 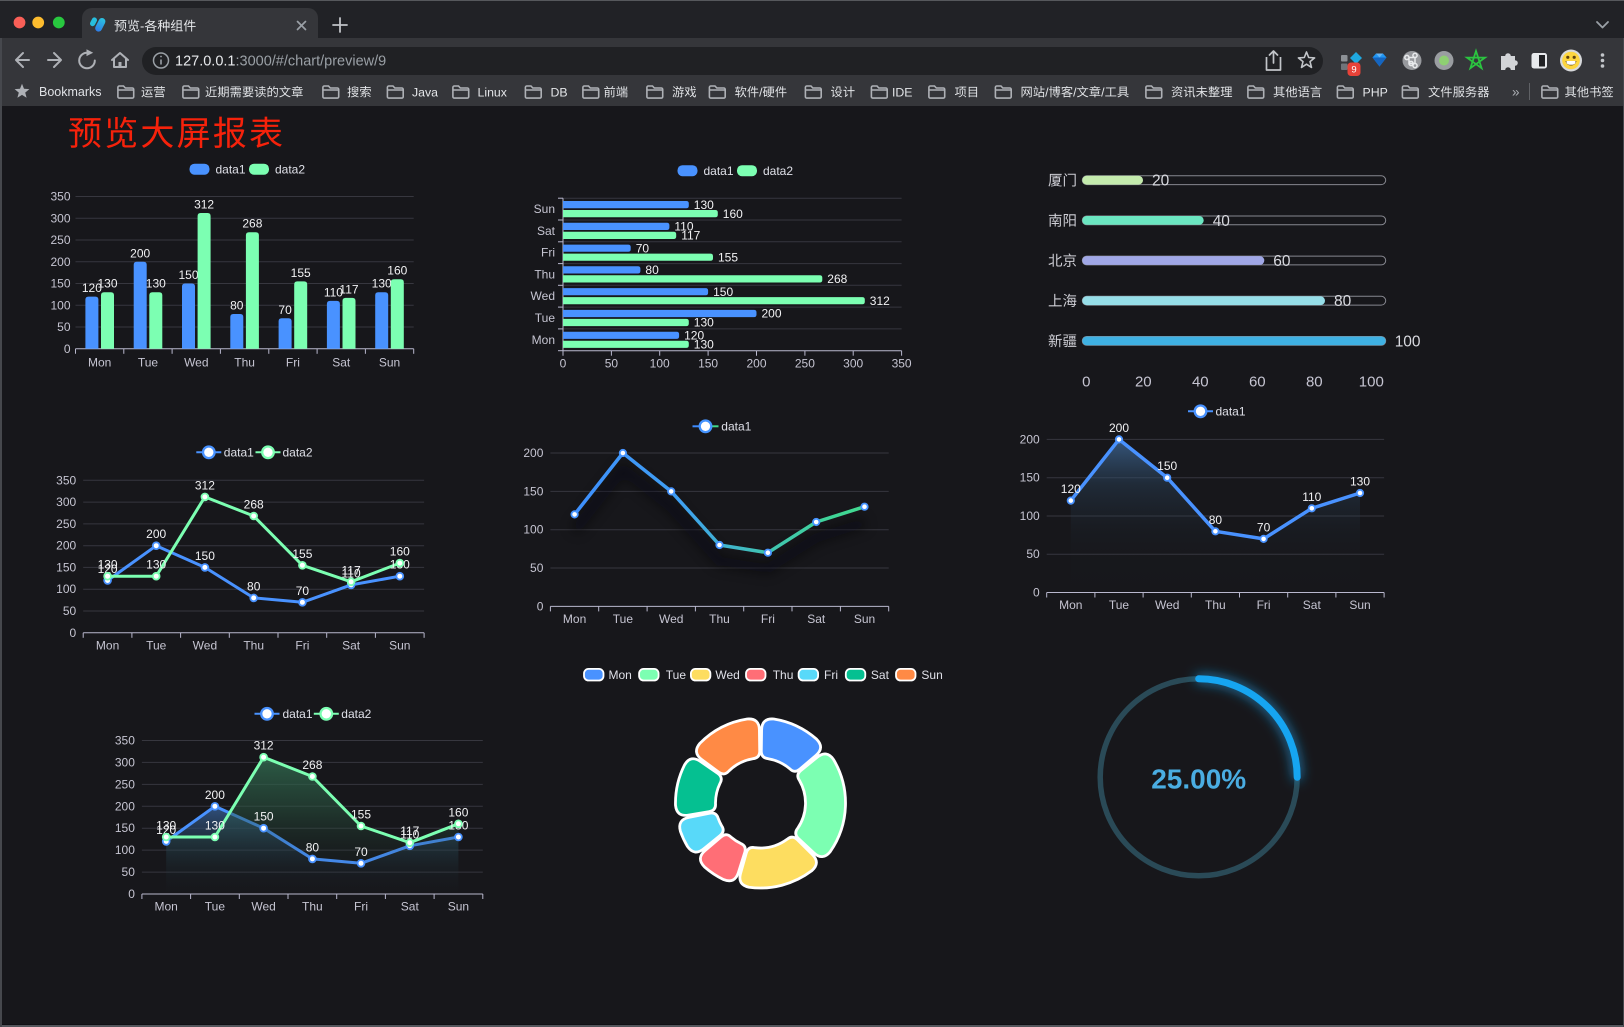 What do you see at coordinates (1198, 778) in the screenshot?
I see `svg-text: 25.00%` at bounding box center [1198, 778].